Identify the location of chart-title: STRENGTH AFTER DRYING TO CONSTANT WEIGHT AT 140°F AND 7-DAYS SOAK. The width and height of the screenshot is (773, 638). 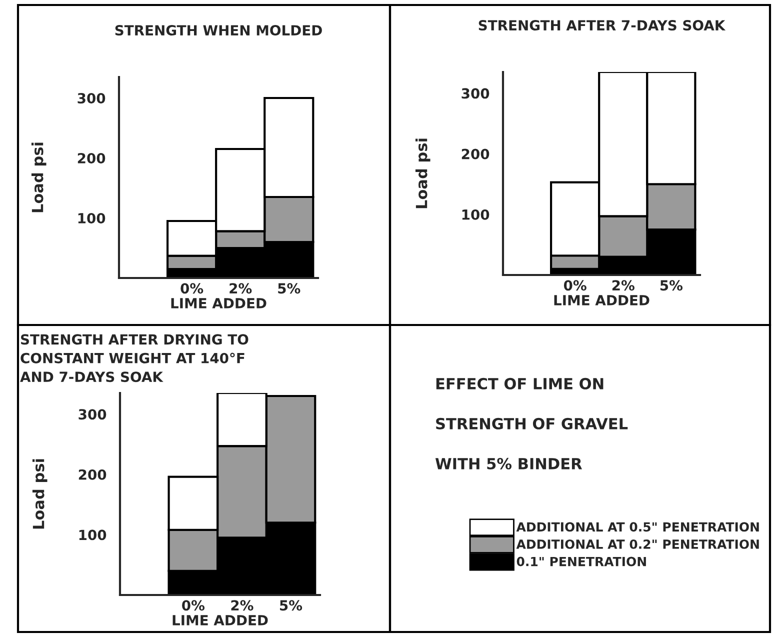
(134, 358).